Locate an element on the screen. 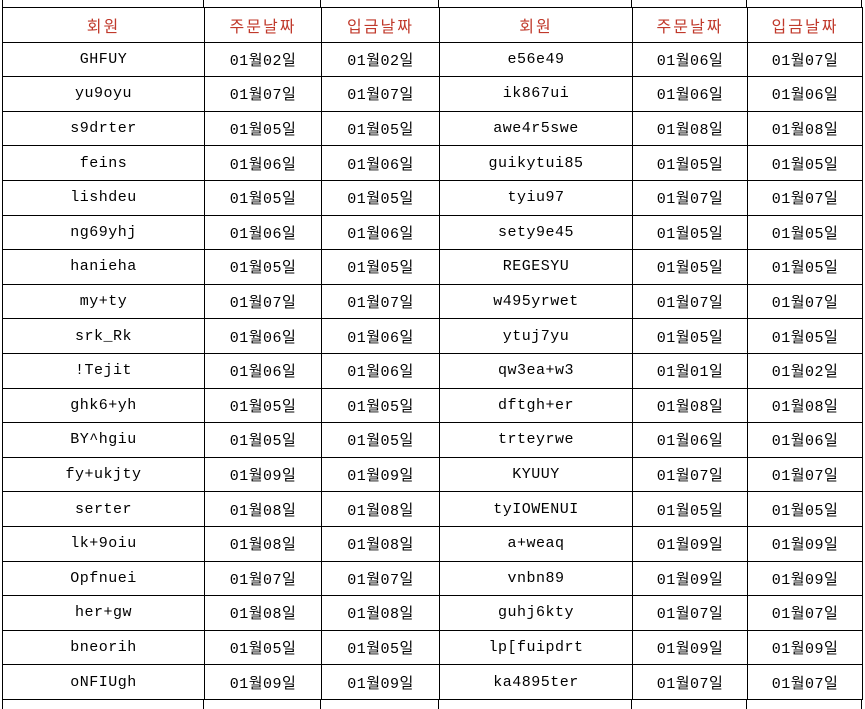 This screenshot has width=865, height=709. member-cell: oNFIUgh is located at coordinates (103, 682).